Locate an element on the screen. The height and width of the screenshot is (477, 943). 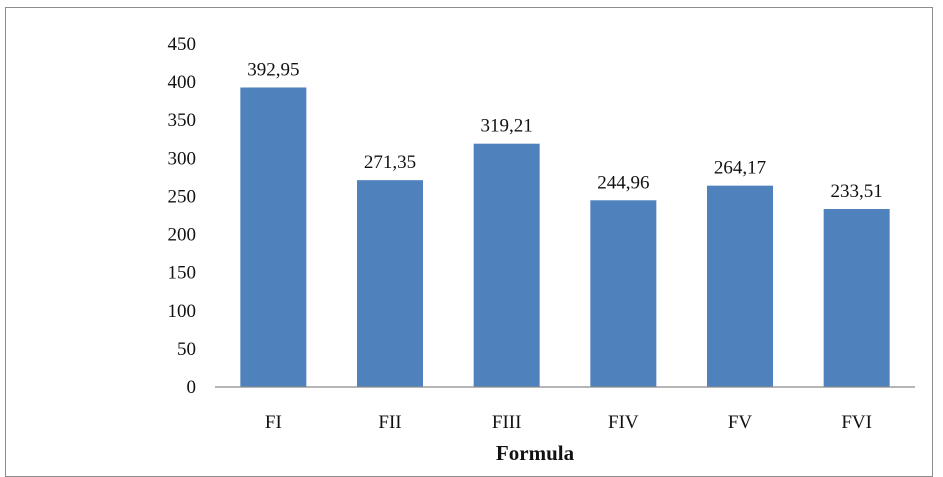
y-axis: 0 50 100 150 200 250 300 350 400 450 is located at coordinates (182, 216).